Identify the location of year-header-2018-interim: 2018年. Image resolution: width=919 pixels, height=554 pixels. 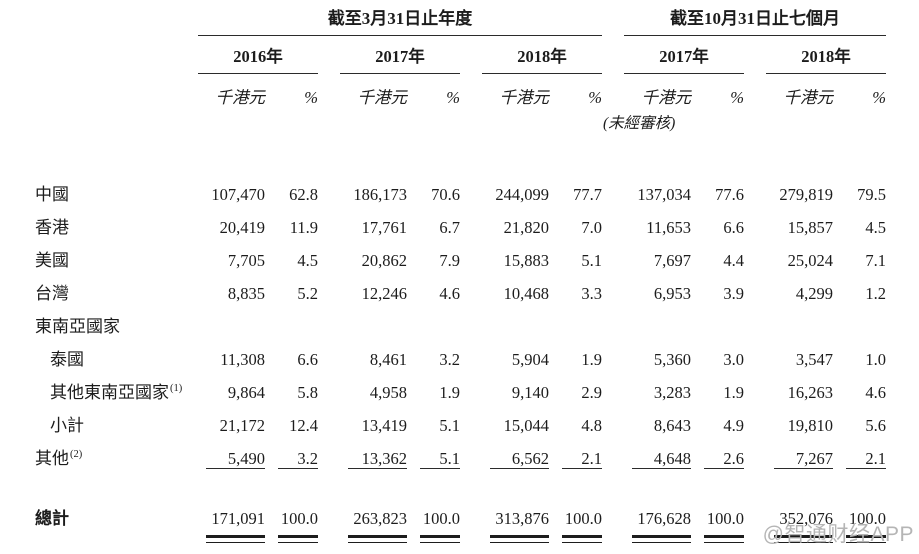
(826, 55).